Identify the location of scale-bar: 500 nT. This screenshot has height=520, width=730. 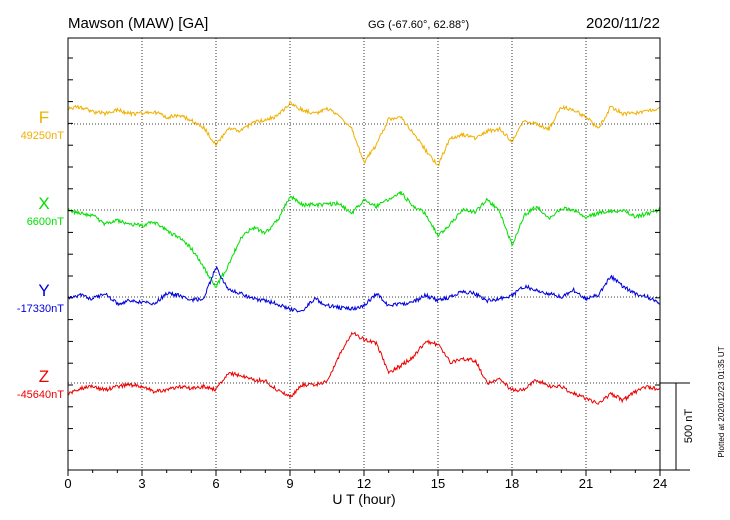
(677, 426).